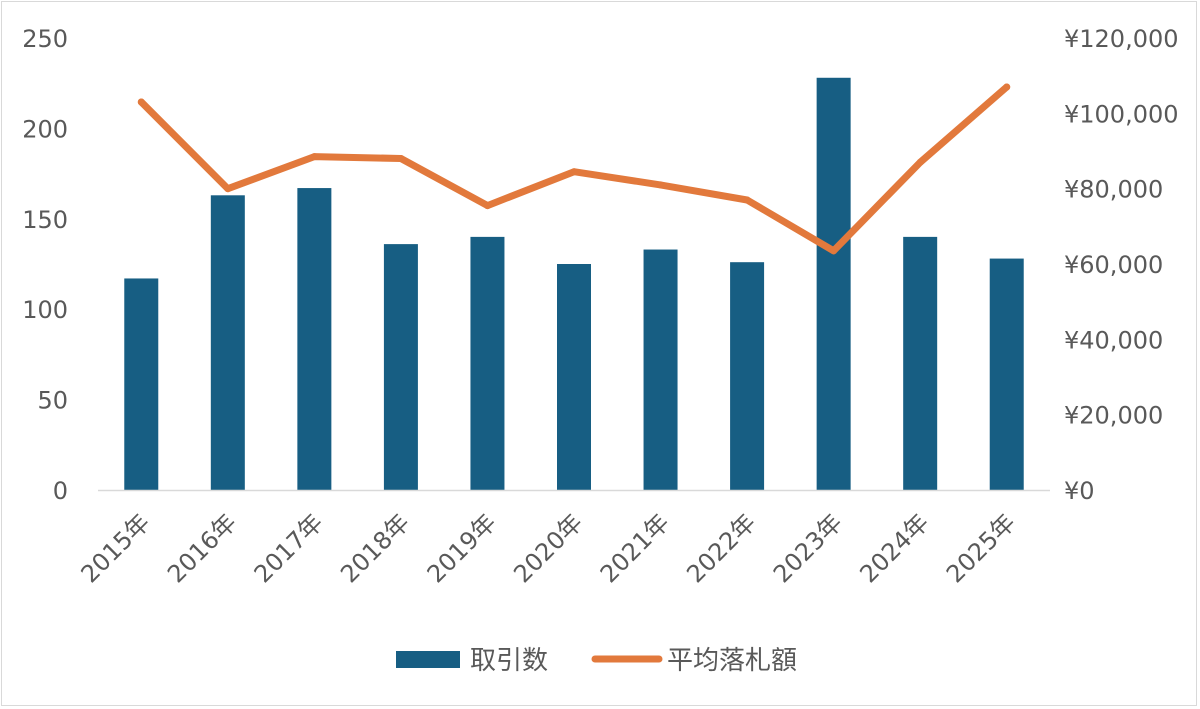 This screenshot has width=1200, height=709. What do you see at coordinates (45, 39) in the screenshot?
I see `left-tick-label: 250` at bounding box center [45, 39].